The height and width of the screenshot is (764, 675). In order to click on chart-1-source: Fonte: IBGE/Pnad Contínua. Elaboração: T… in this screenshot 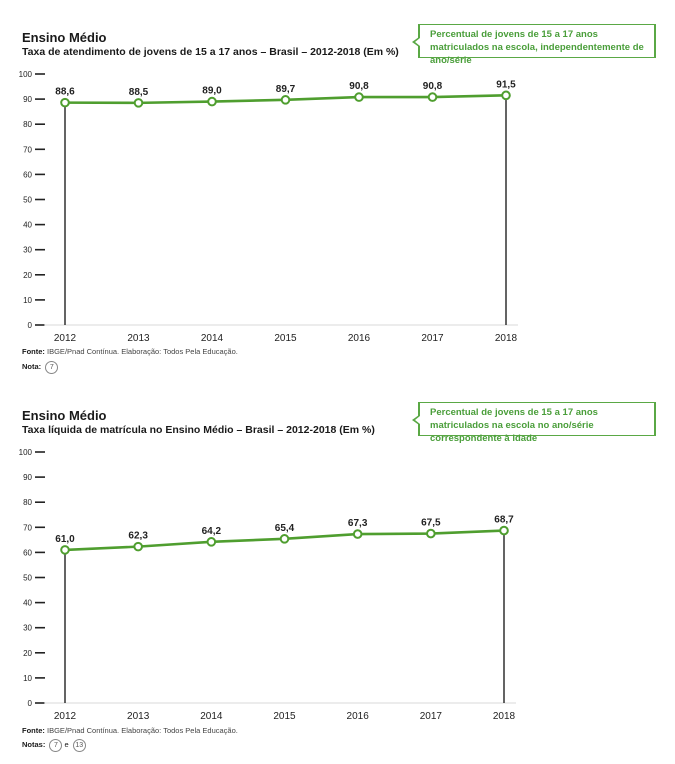, I will do `click(130, 351)`.